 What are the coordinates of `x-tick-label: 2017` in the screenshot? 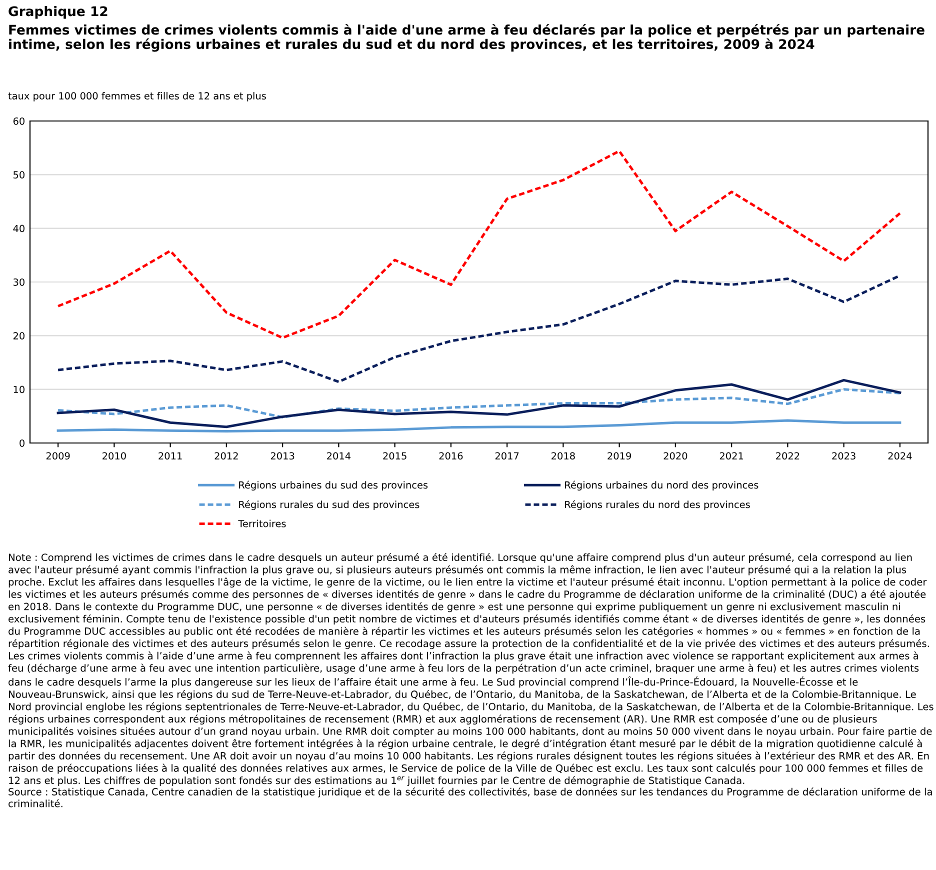 It's located at (507, 456).